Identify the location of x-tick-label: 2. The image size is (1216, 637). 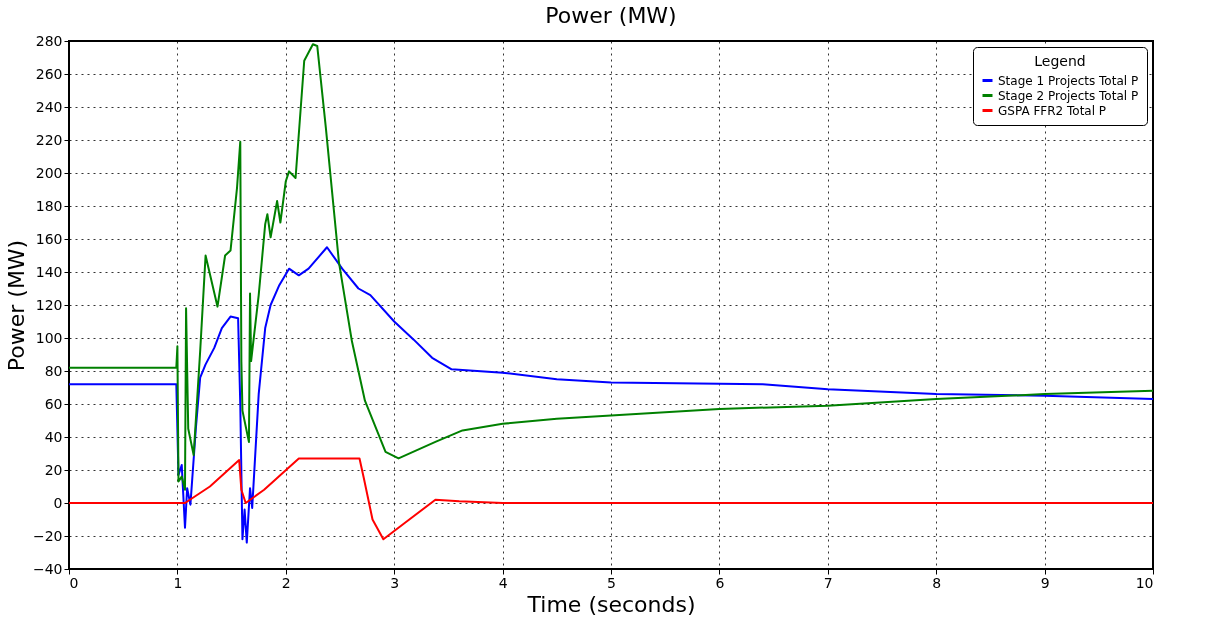
(286, 582).